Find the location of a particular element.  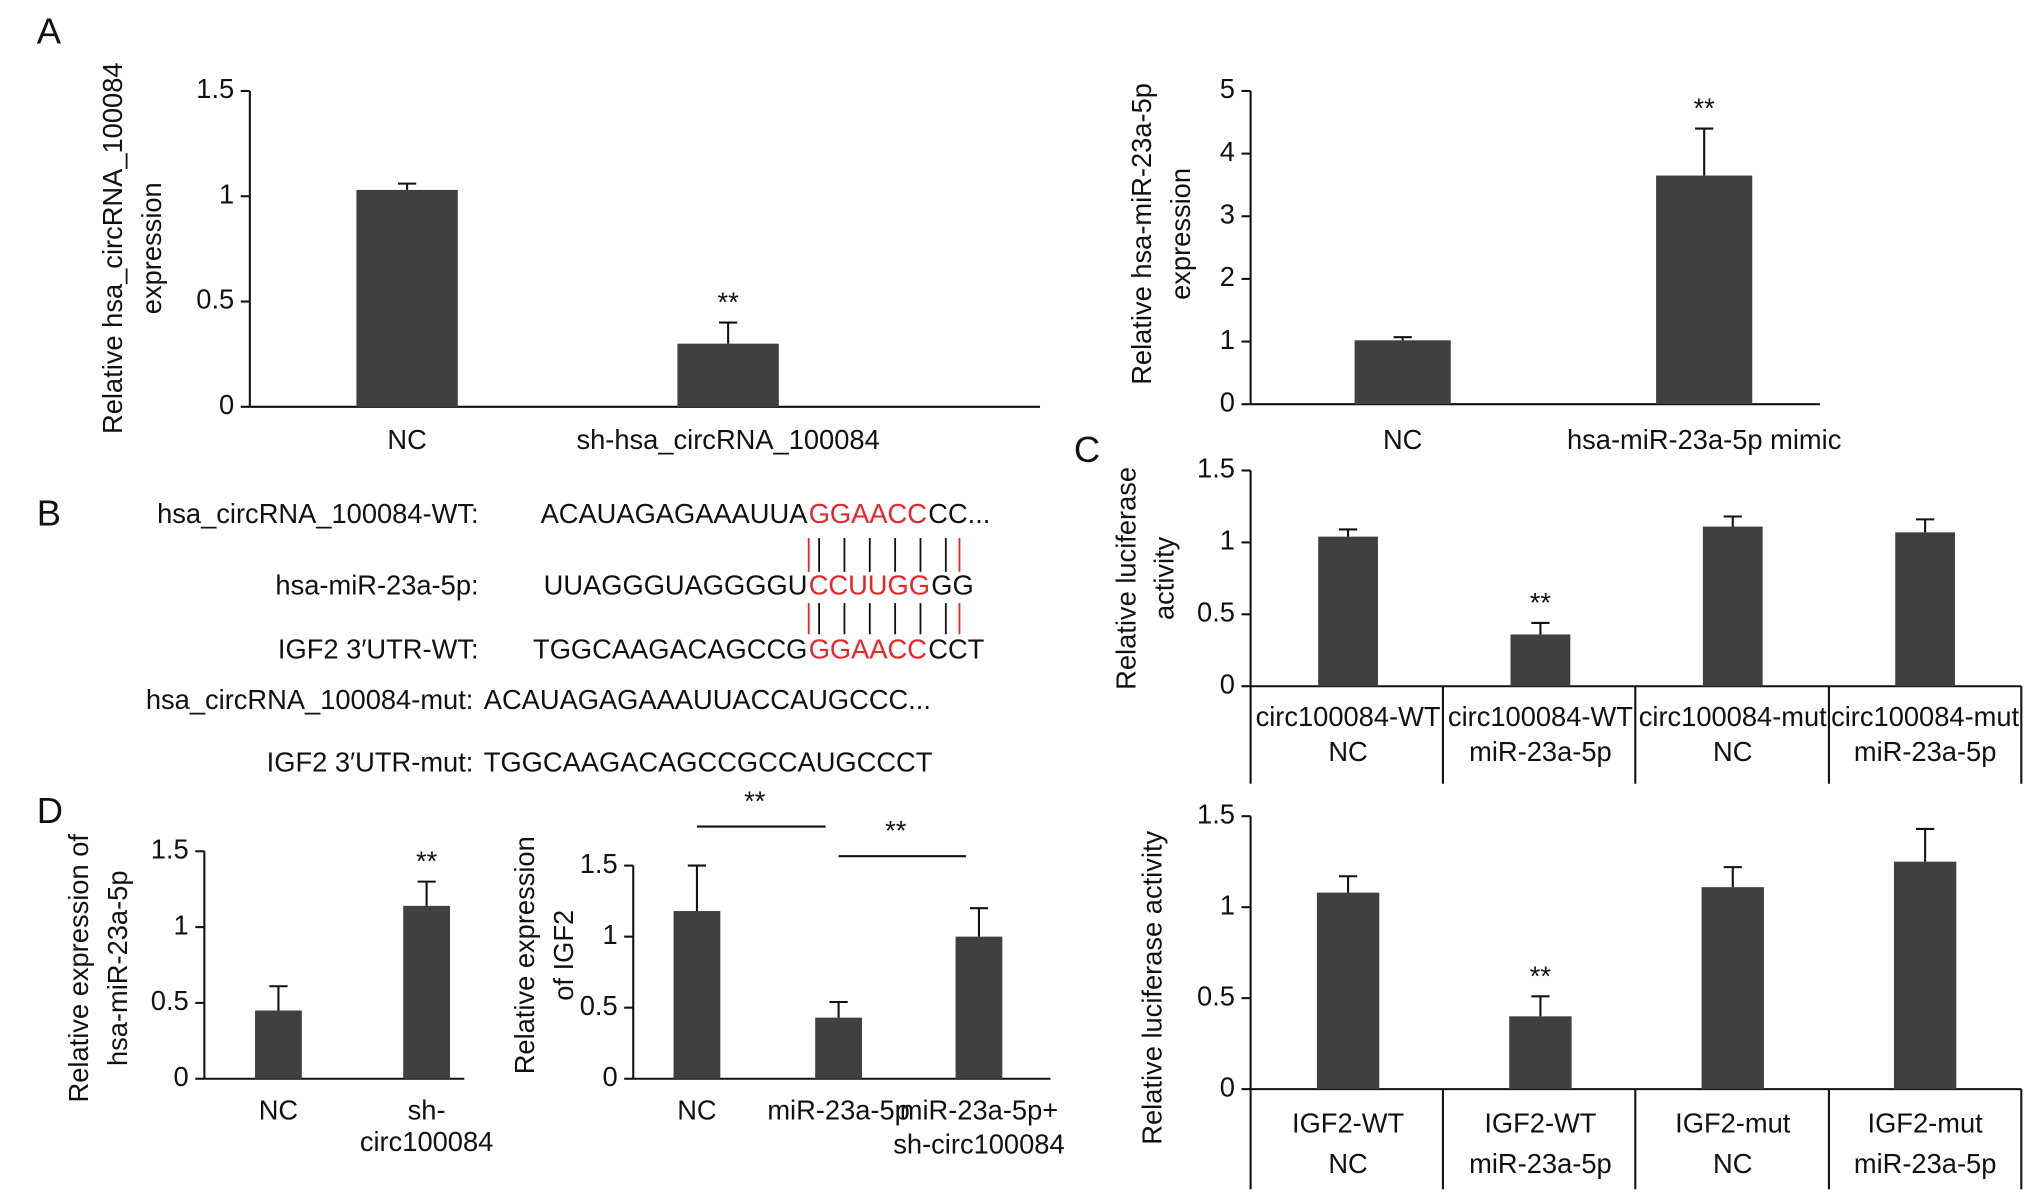

panel-letter: C is located at coordinates (1087, 449).